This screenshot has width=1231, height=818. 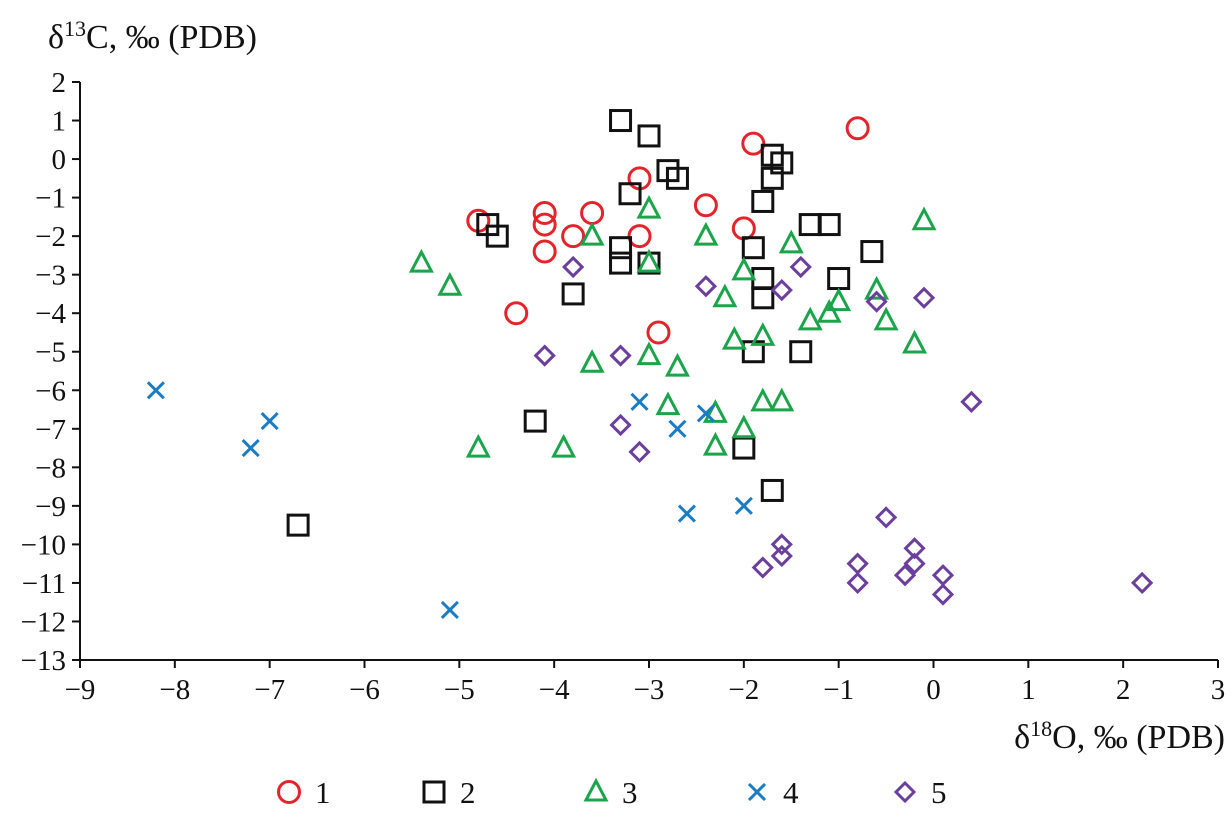 I want to click on x-tick-label: 0, so click(x=933, y=690).